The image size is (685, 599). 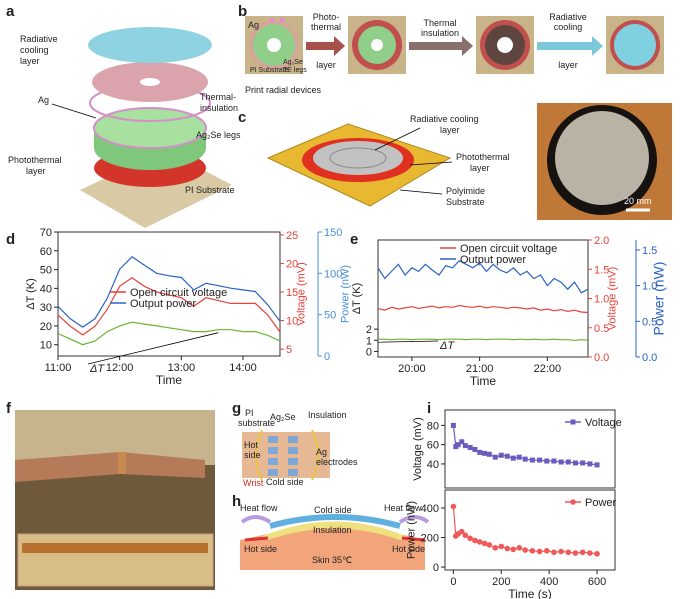 I want to click on arrow, so click(x=441, y=46).